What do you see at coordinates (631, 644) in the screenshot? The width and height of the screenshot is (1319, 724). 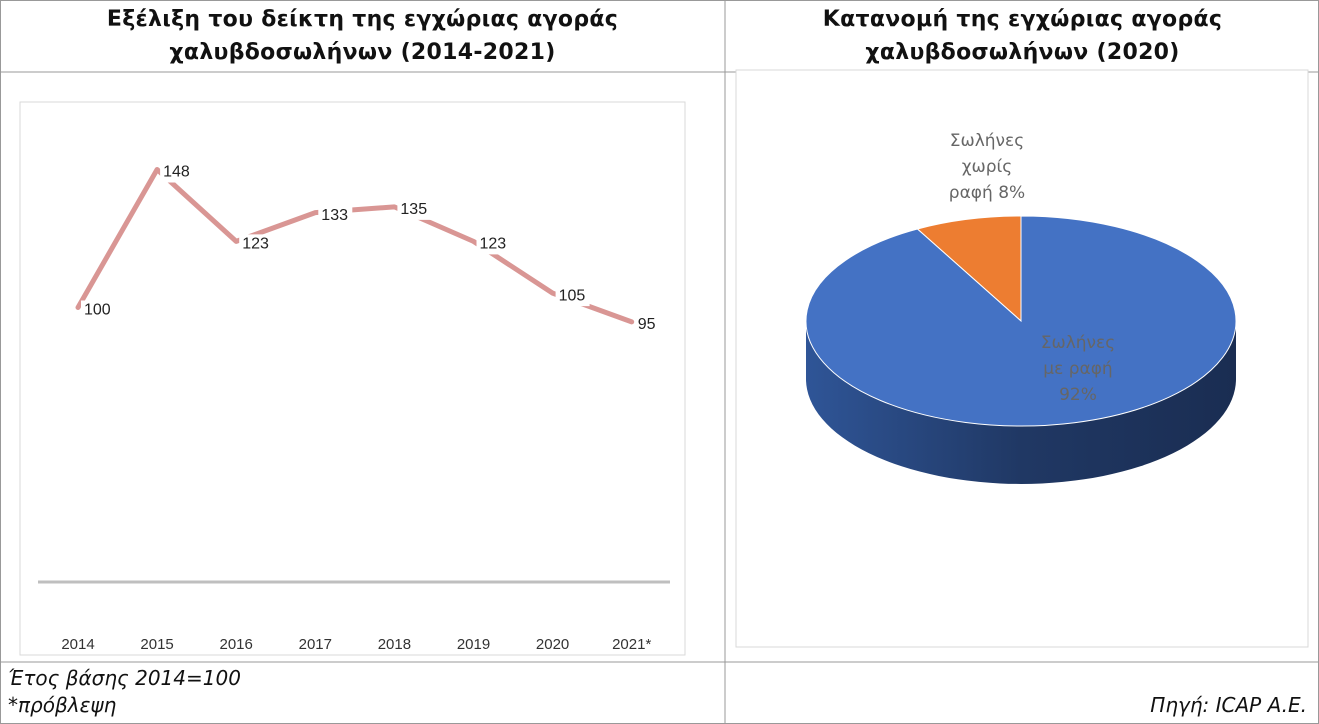 I see `x-tick-label: 2021*` at bounding box center [631, 644].